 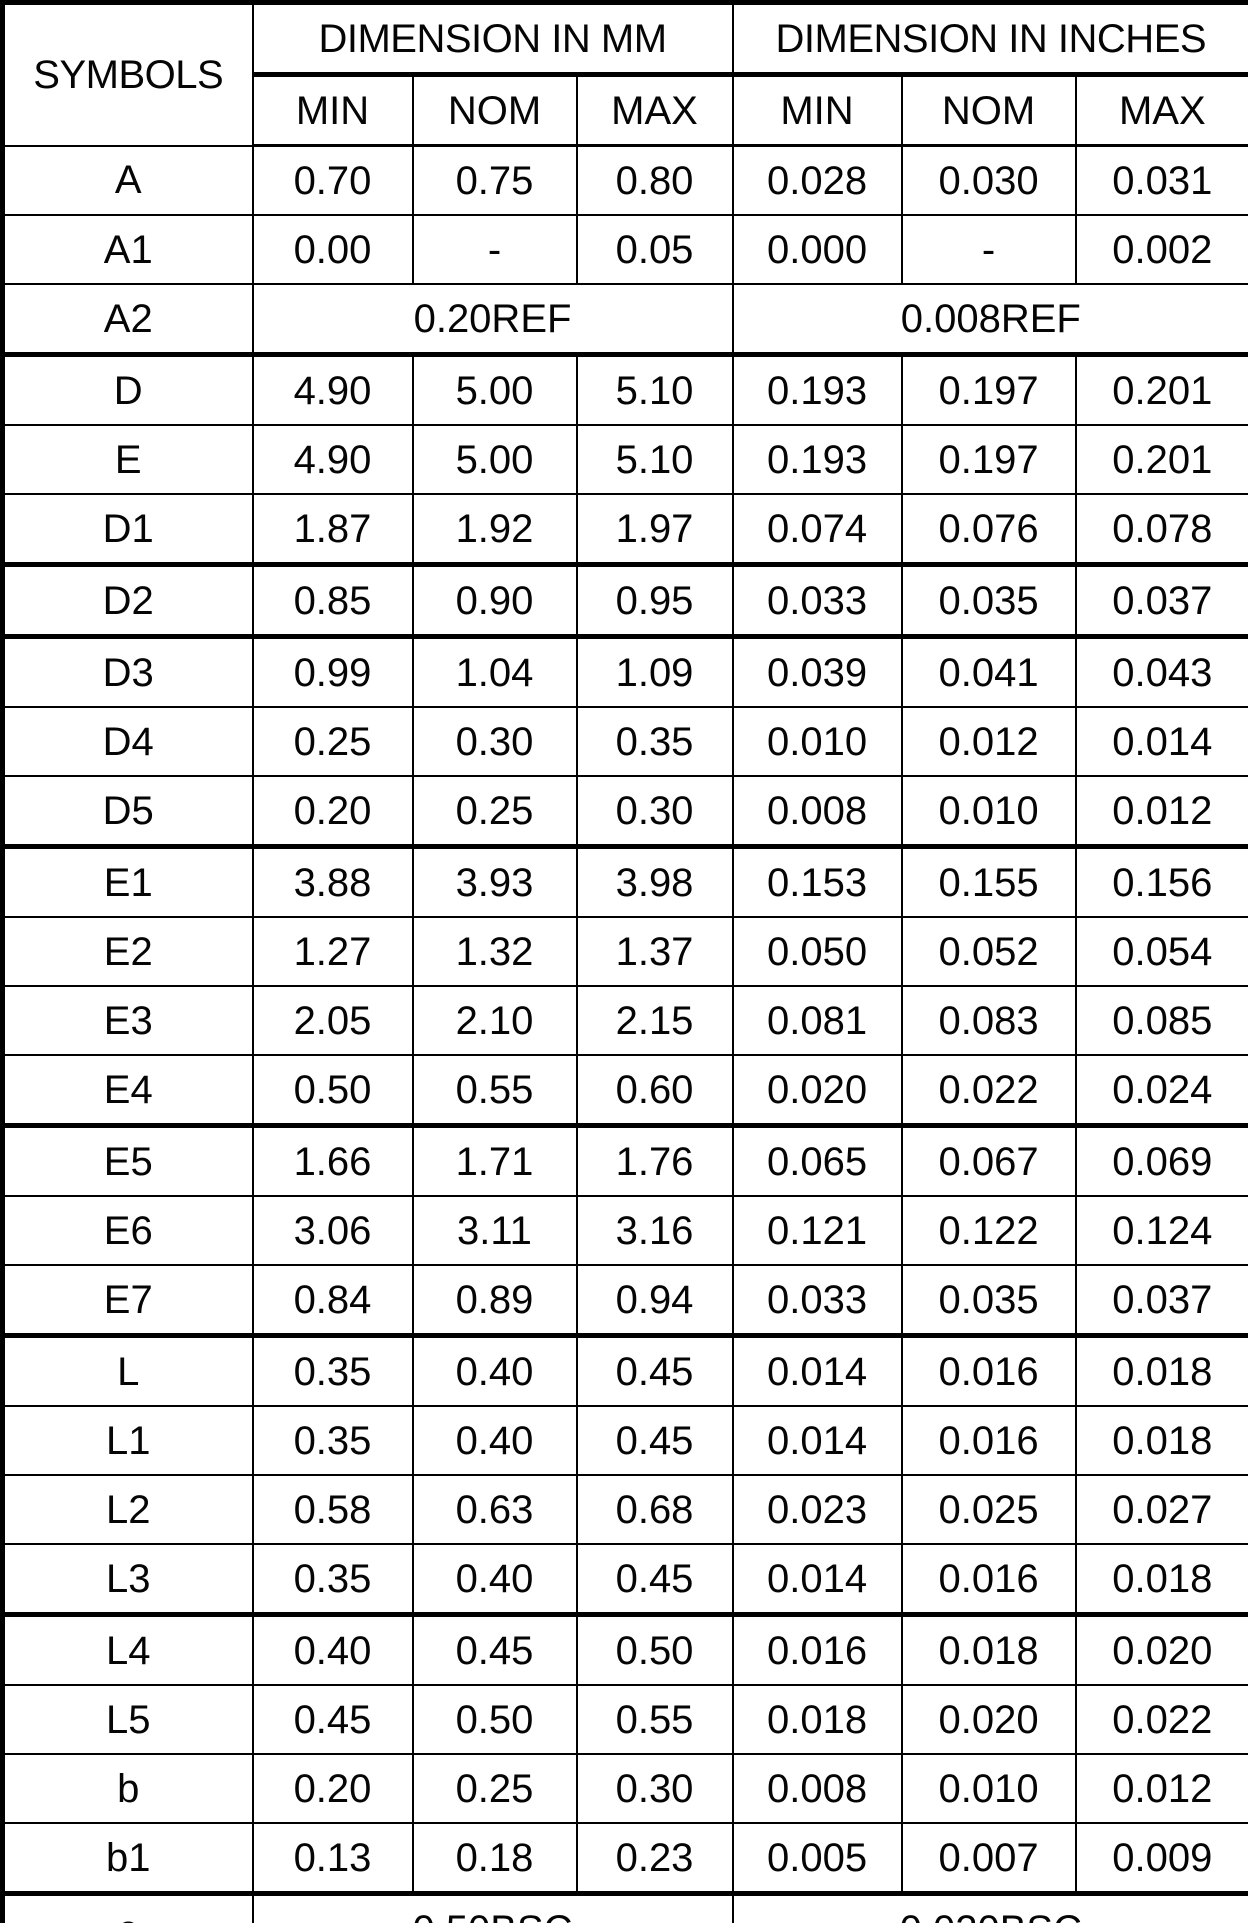 What do you see at coordinates (127, 74) in the screenshot?
I see `symbols-header-cell: SYMBOLS` at bounding box center [127, 74].